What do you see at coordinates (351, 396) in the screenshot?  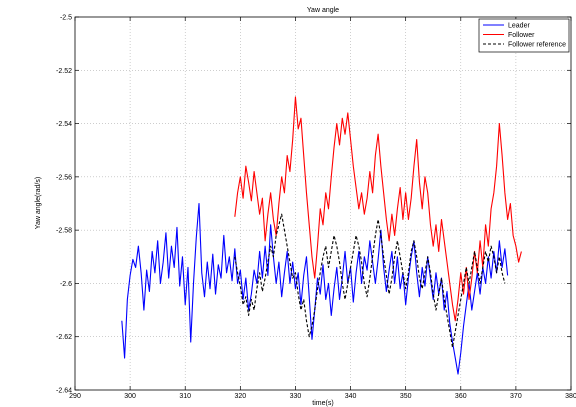 I see `x-tick-label: 340` at bounding box center [351, 396].